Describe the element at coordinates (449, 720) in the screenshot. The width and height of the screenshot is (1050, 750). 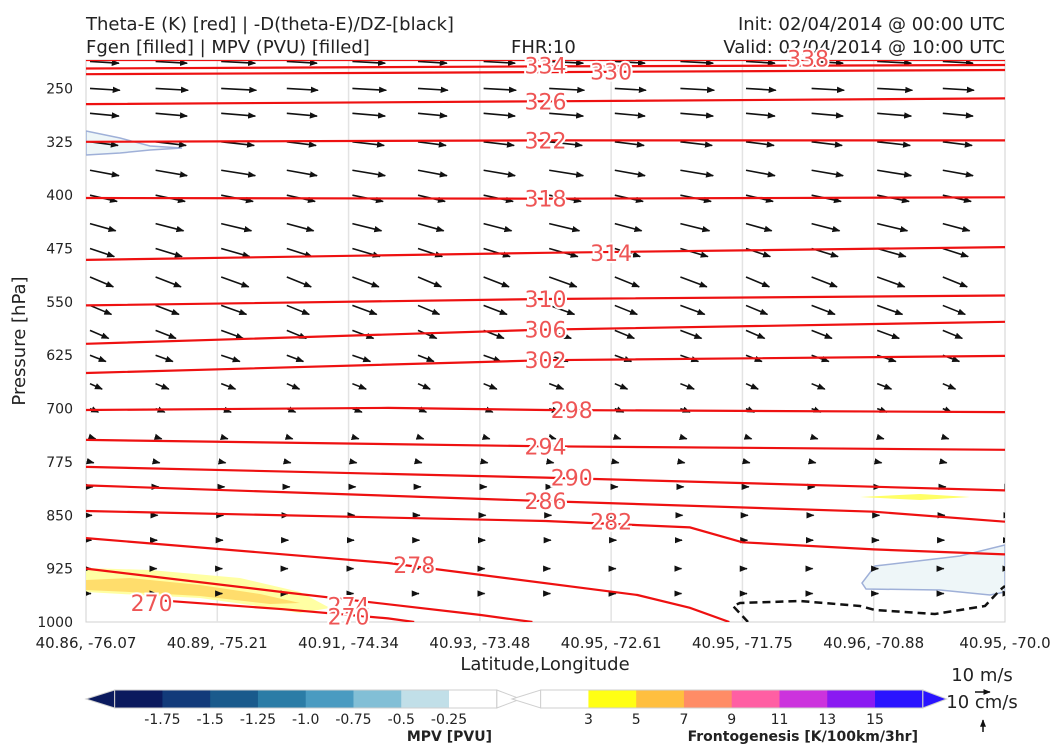
I see `colorbar-label: -0.25` at that location.